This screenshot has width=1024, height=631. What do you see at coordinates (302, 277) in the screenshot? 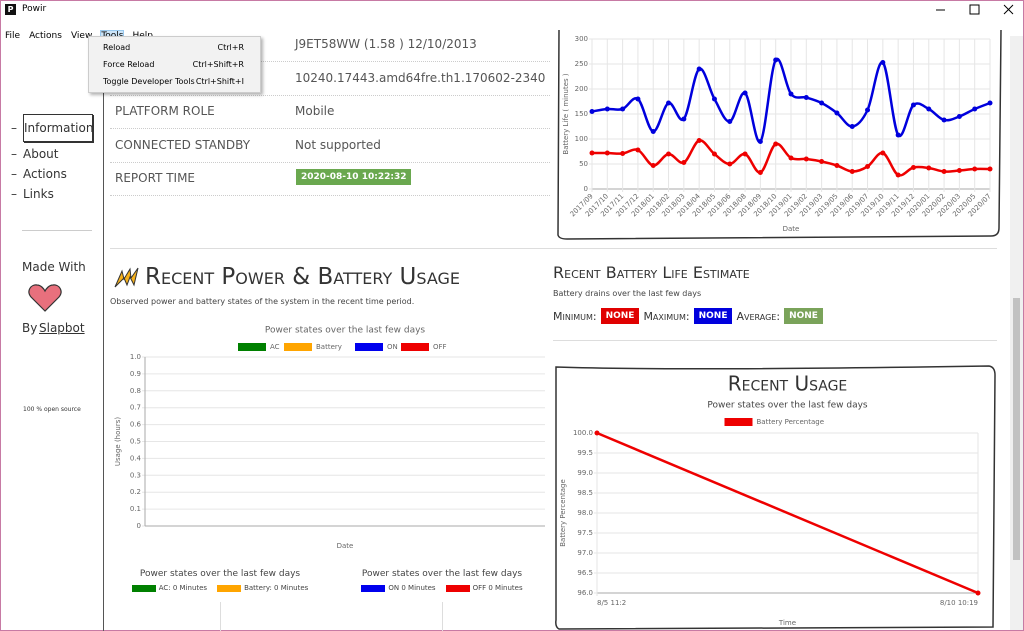
I see `section-title: Recent Power & Battery Usage` at bounding box center [302, 277].